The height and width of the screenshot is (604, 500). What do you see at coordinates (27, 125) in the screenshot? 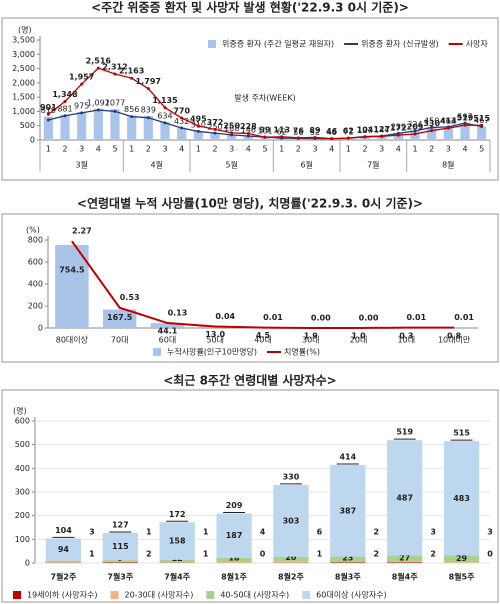
I see `y-tick-label: 500` at bounding box center [27, 125].